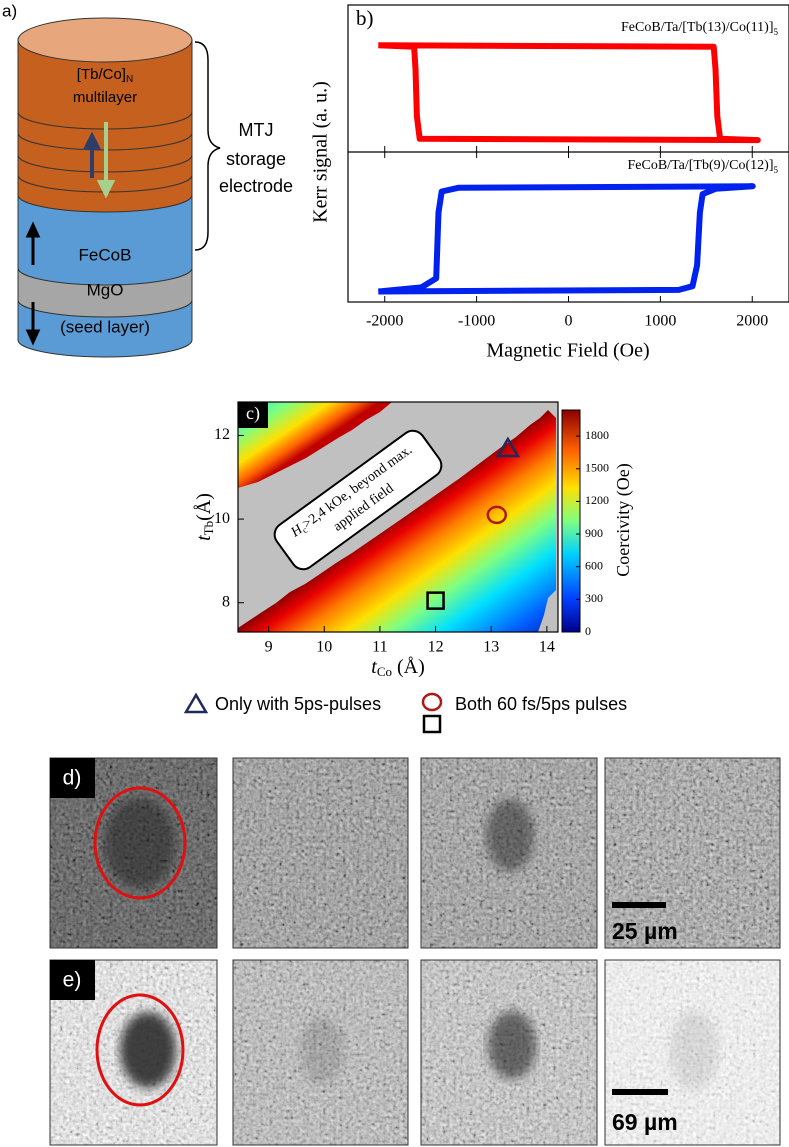 Image resolution: width=789 pixels, height=1147 pixels. What do you see at coordinates (697, 27) in the screenshot?
I see `text: FeCoB/Ta/[Tb(13)/Co(11)]` at bounding box center [697, 27].